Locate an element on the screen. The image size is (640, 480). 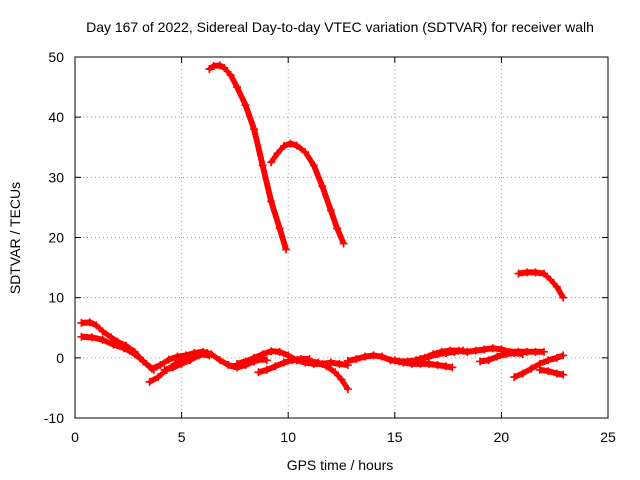
x-tick-label: 0 is located at coordinates (75, 437).